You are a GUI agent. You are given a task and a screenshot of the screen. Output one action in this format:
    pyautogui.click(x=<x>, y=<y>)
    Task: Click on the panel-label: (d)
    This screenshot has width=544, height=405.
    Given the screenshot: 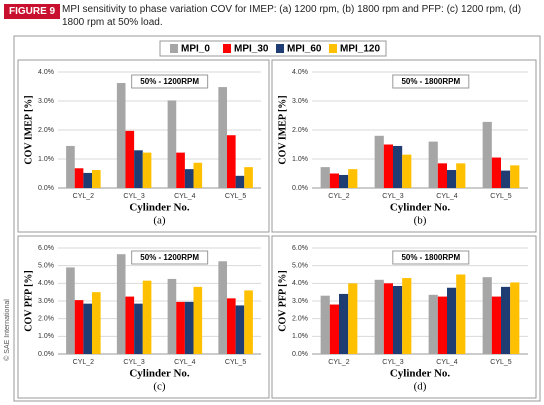 What is the action you would take?
    pyautogui.click(x=420, y=387)
    